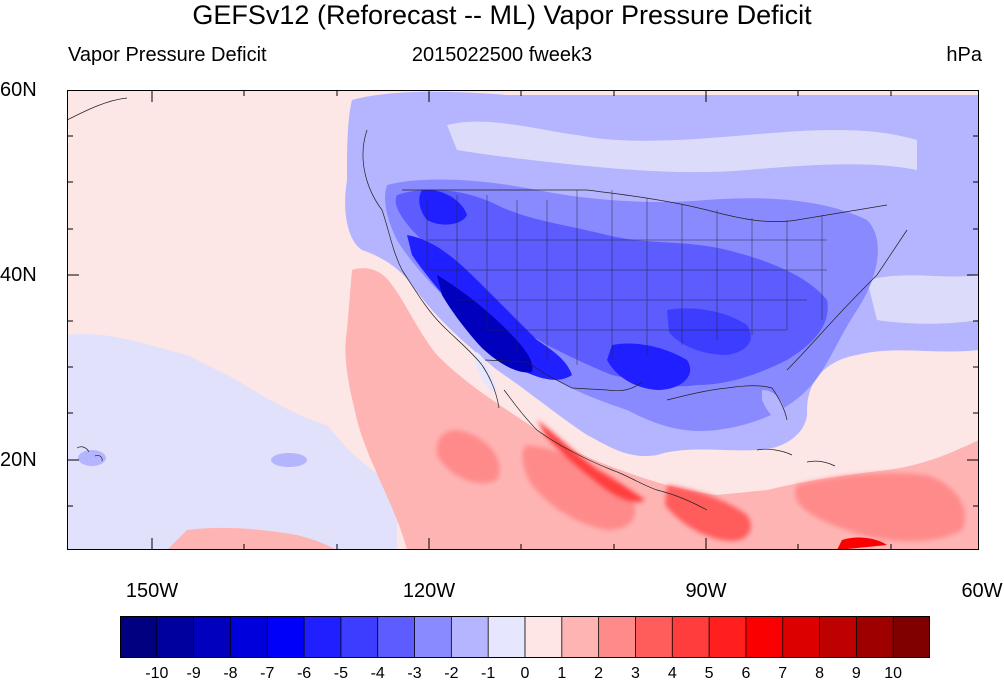 Image resolution: width=1004 pixels, height=684 pixels. Describe the element at coordinates (468, 457) in the screenshot. I see `baja-offshore-dry-patch` at that location.